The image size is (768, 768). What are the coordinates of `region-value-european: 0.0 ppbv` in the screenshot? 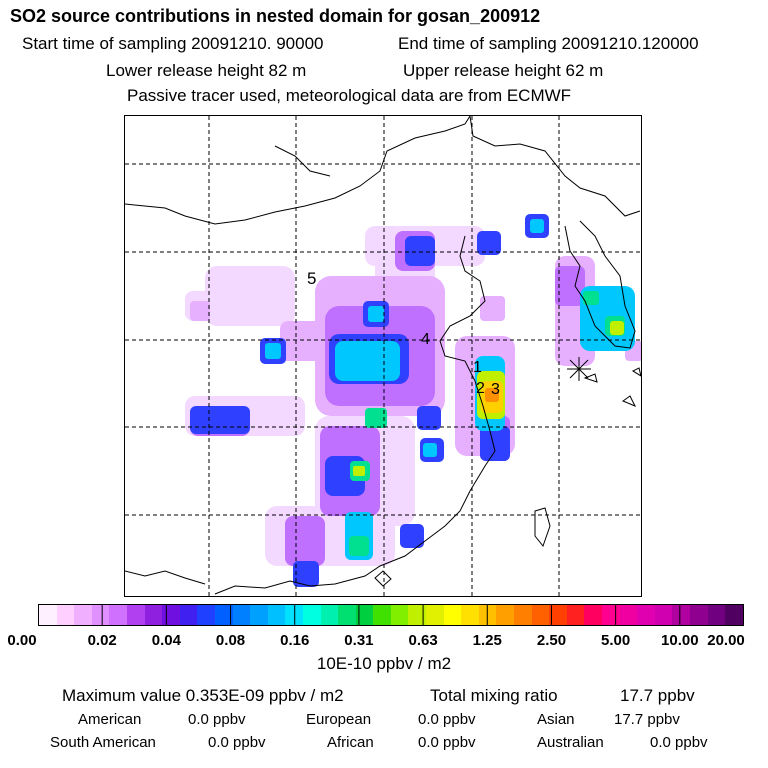 It's located at (447, 719).